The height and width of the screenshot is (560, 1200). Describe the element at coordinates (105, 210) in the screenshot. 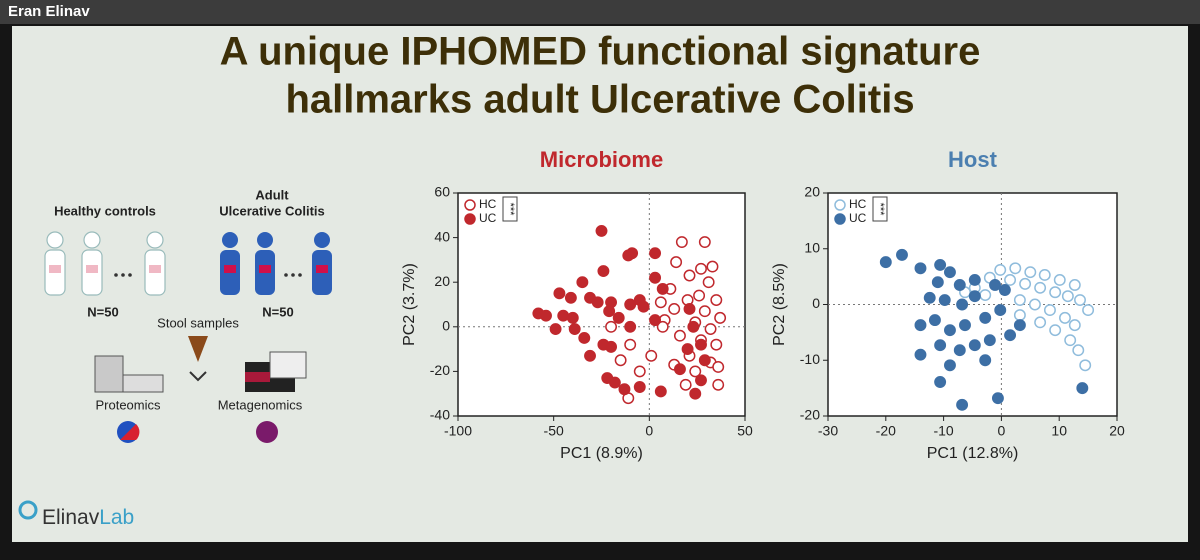

I see `healthy-label: Healthy controls` at that location.